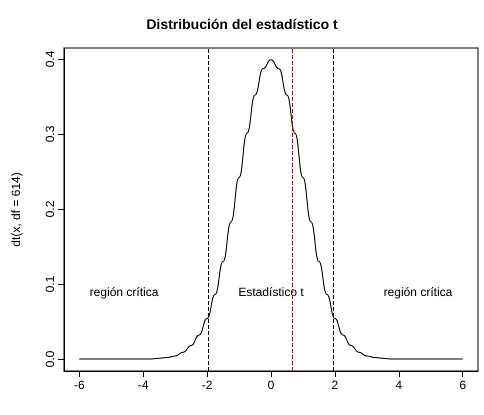 Image resolution: width=484 pixels, height=415 pixels. What do you see at coordinates (79, 385) in the screenshot?
I see `x-tick-label: -6` at bounding box center [79, 385].